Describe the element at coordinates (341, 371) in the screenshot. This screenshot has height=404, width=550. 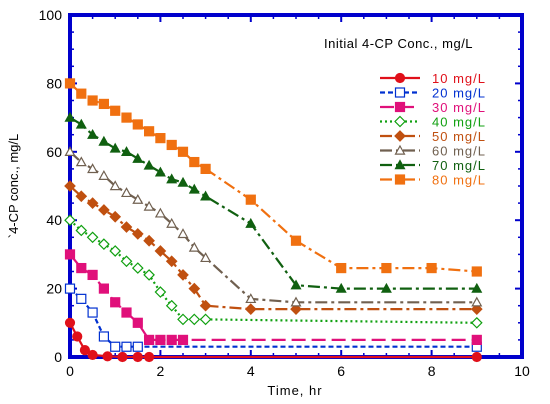
I see `x-tick-label: 6` at that location.